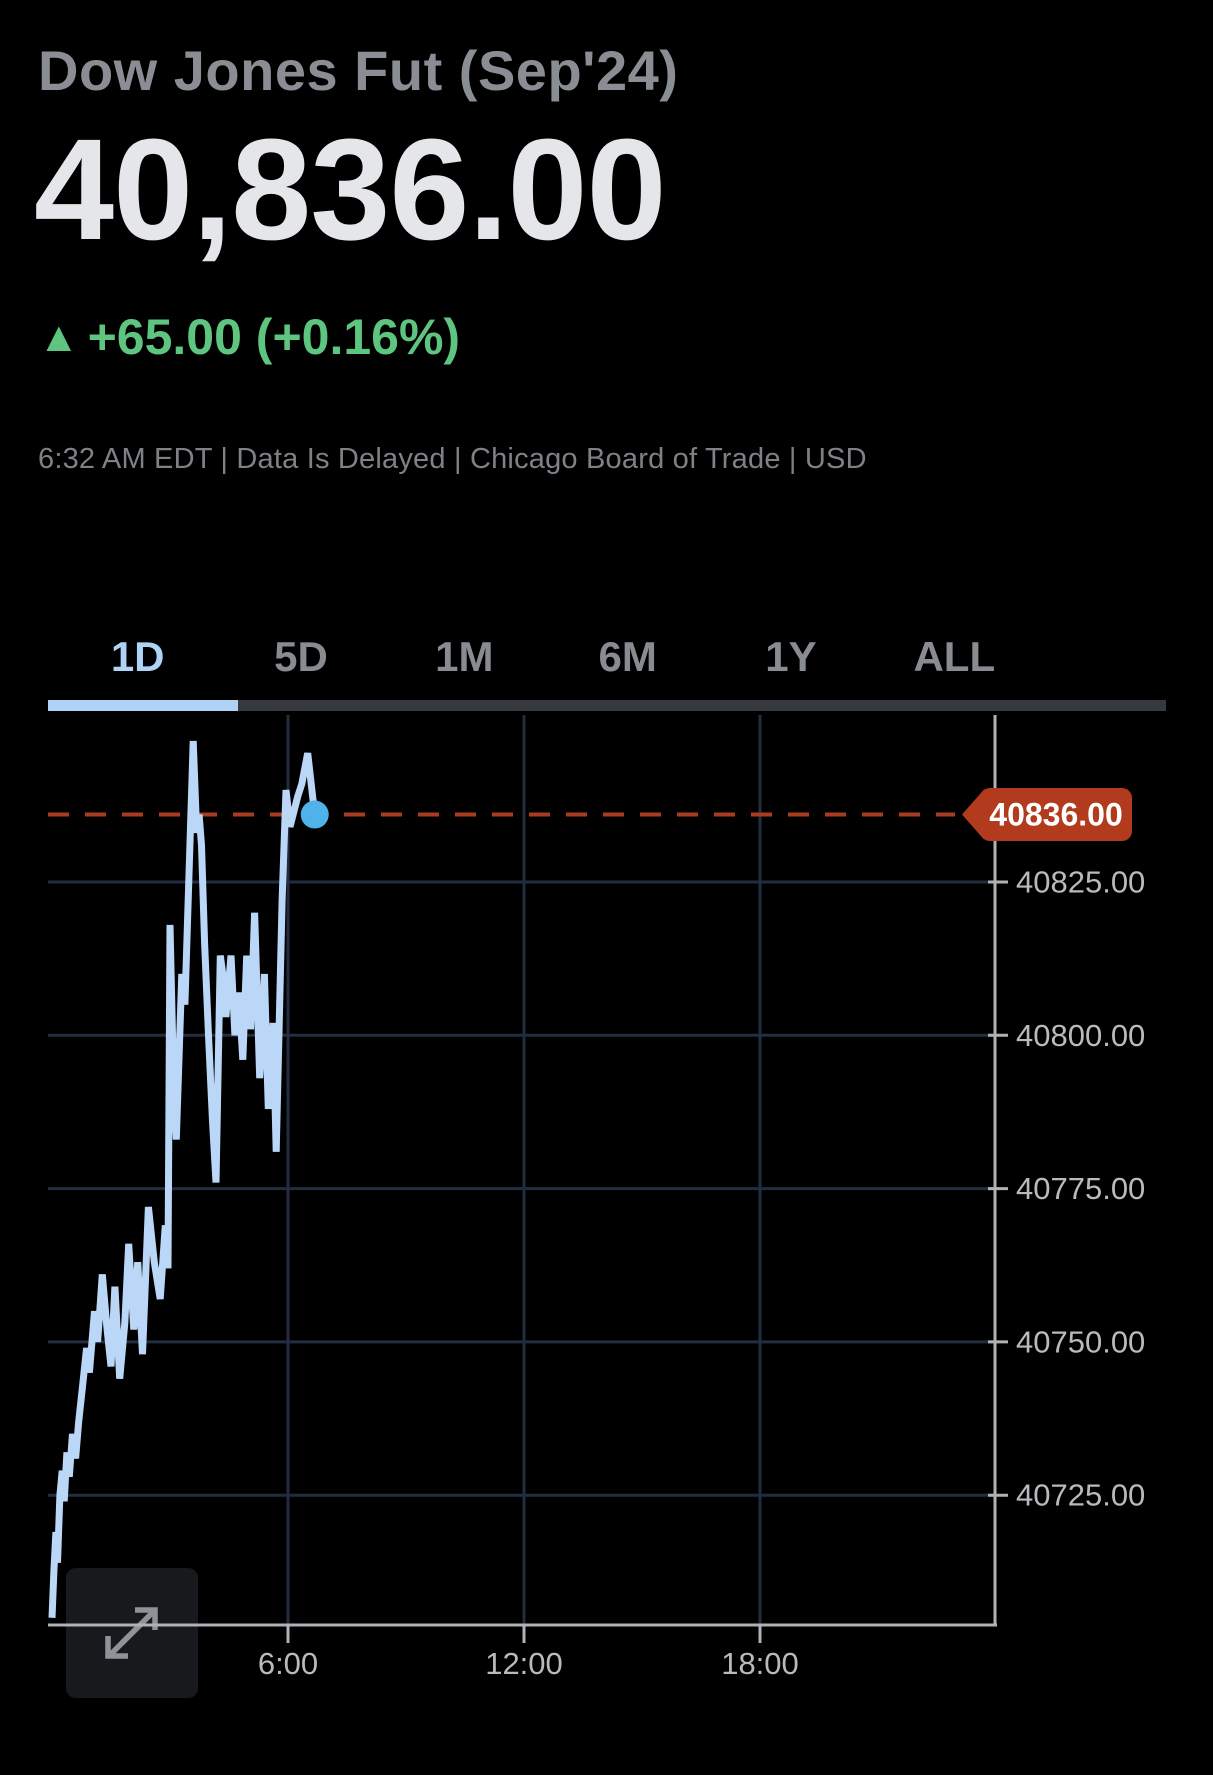  What do you see at coordinates (954, 656) in the screenshot?
I see `tab-all: ALL` at bounding box center [954, 656].